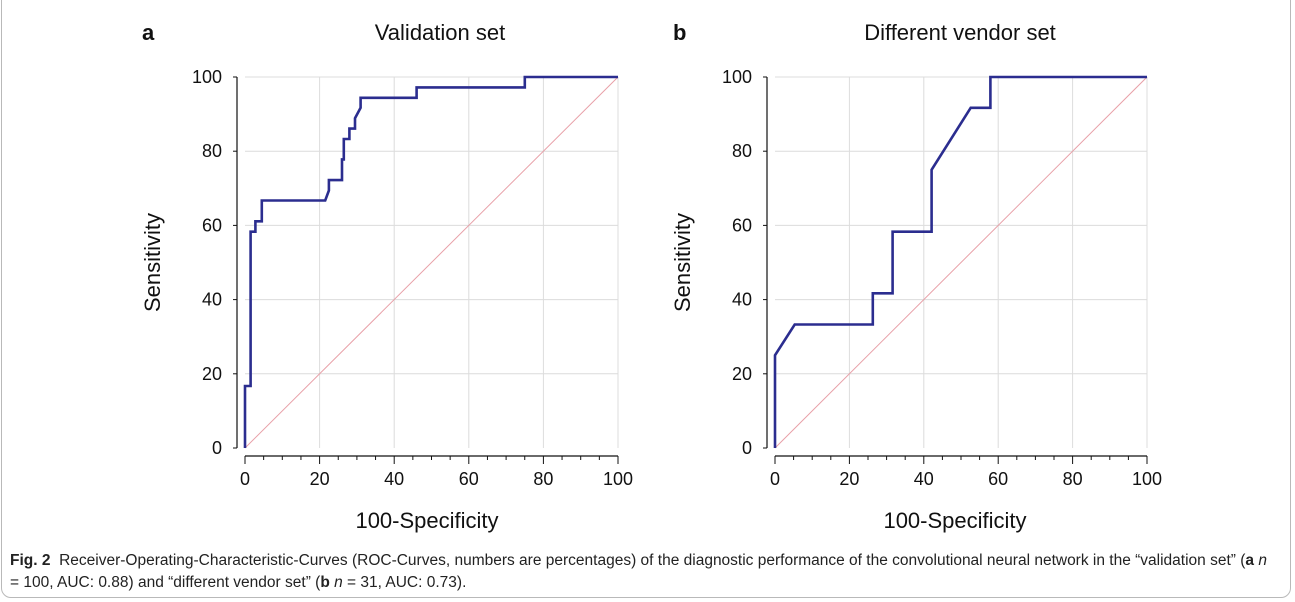  What do you see at coordinates (960, 32) in the screenshot?
I see `chart-title: Different vendor set` at bounding box center [960, 32].